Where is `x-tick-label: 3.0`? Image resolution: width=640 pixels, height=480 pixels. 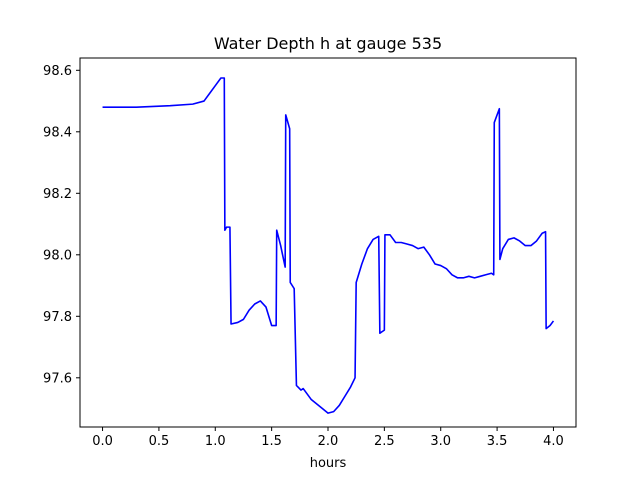
x-tick-label: 3.0 is located at coordinates (440, 441).